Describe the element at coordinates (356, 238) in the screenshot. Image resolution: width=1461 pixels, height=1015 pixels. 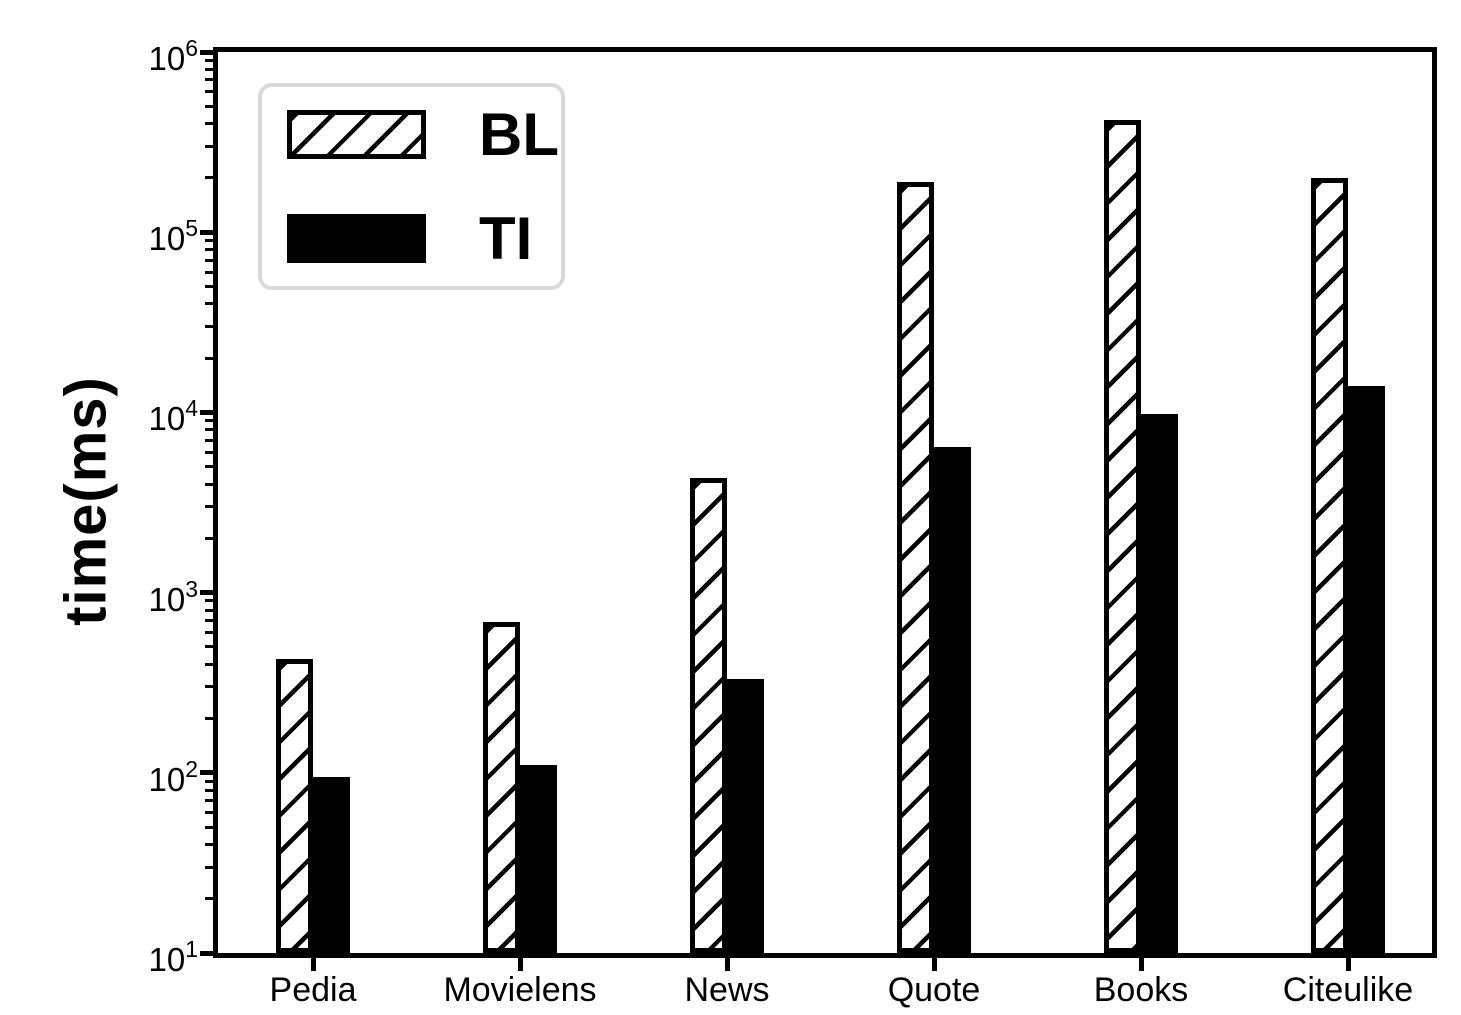
I see `legend-swatch-solid` at that location.